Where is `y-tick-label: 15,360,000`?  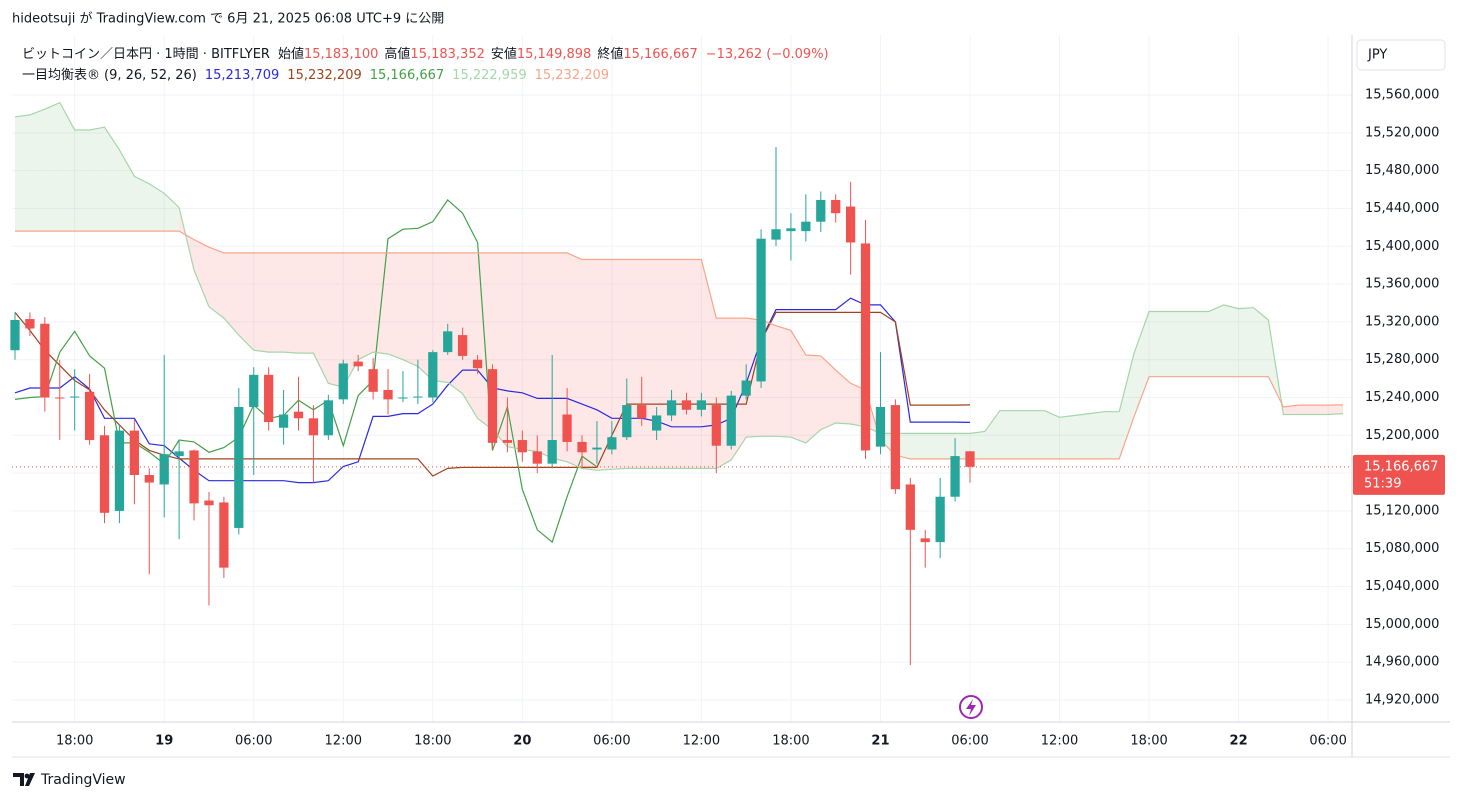
y-tick-label: 15,360,000 is located at coordinates (1402, 284).